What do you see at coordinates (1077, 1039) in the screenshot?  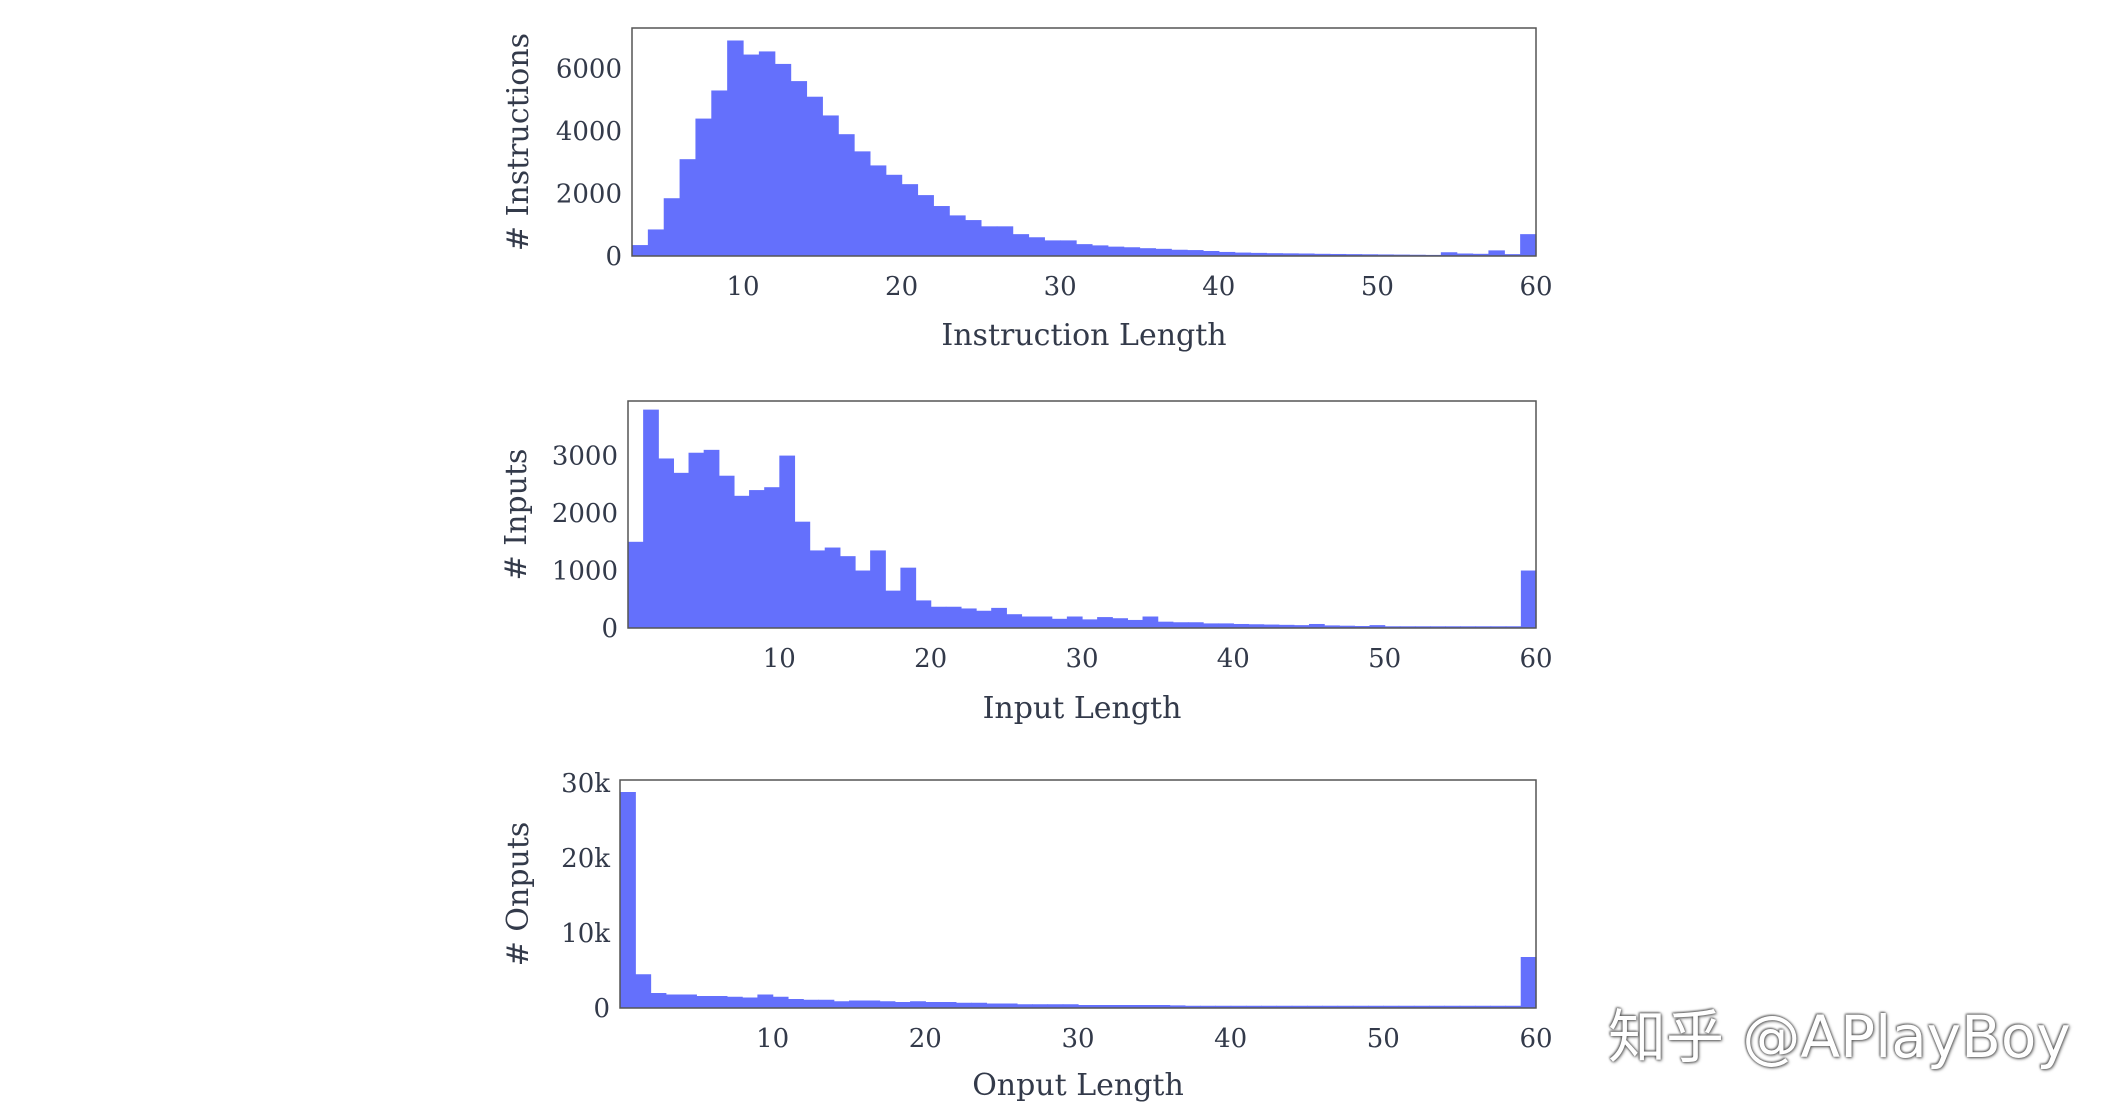 I see `x-tick-label: 30` at bounding box center [1077, 1039].